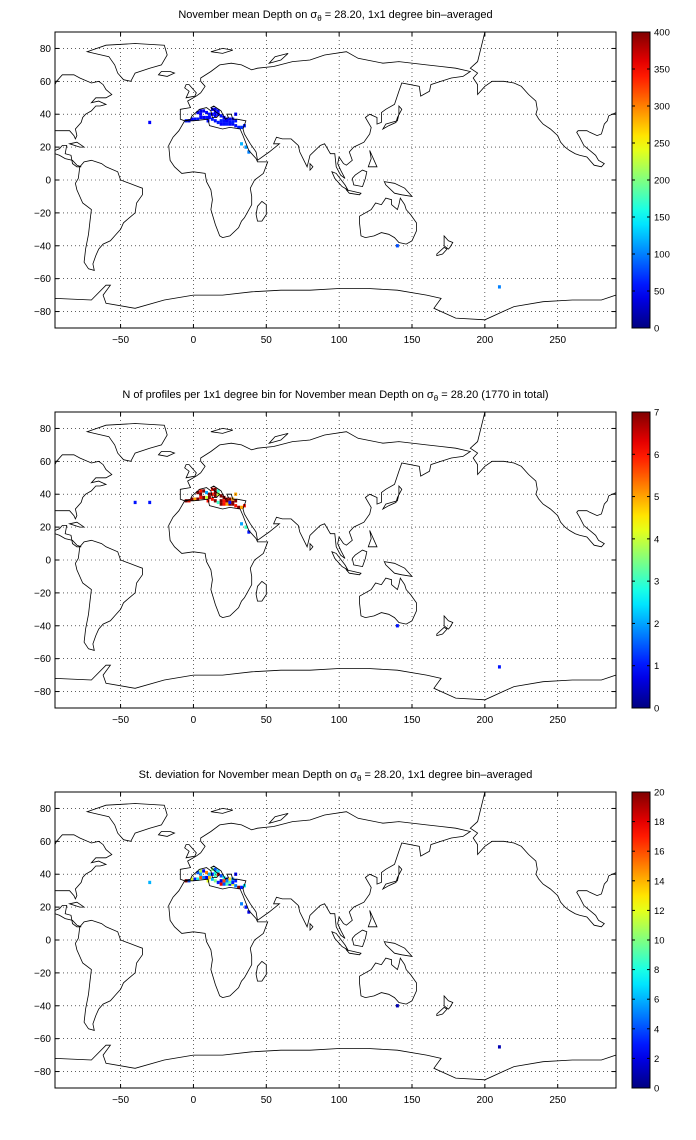 The width and height of the screenshot is (696, 1140). I want to click on colorbar-tick-label: 200, so click(662, 181).